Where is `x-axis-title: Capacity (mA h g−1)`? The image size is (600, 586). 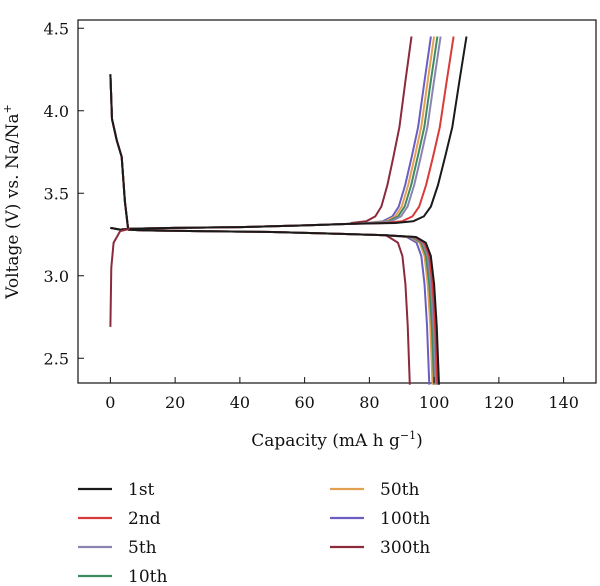 x-axis-title: Capacity (mA h g−1) is located at coordinates (337, 440).